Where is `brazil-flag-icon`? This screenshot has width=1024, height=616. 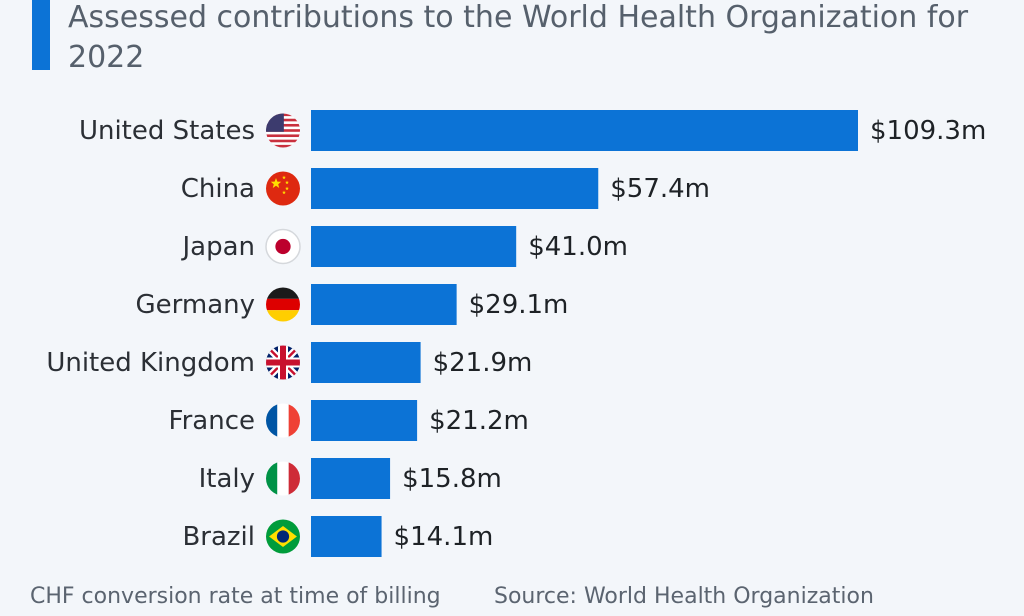 brazil-flag-icon is located at coordinates (283, 536).